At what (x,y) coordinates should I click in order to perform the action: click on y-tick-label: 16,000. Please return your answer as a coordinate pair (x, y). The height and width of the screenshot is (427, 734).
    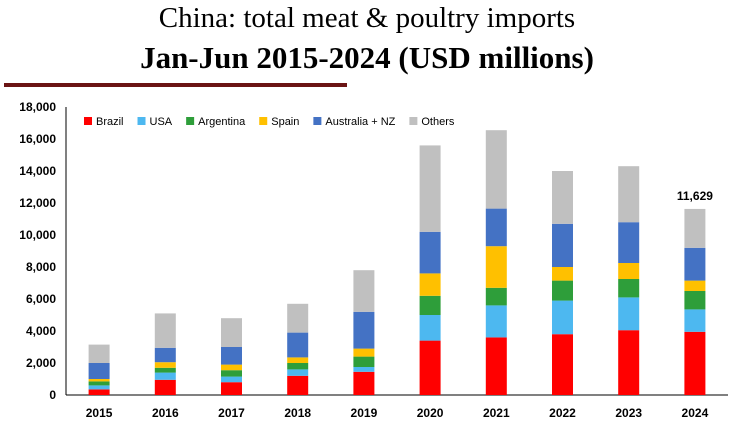
    Looking at the image, I should click on (37, 139).